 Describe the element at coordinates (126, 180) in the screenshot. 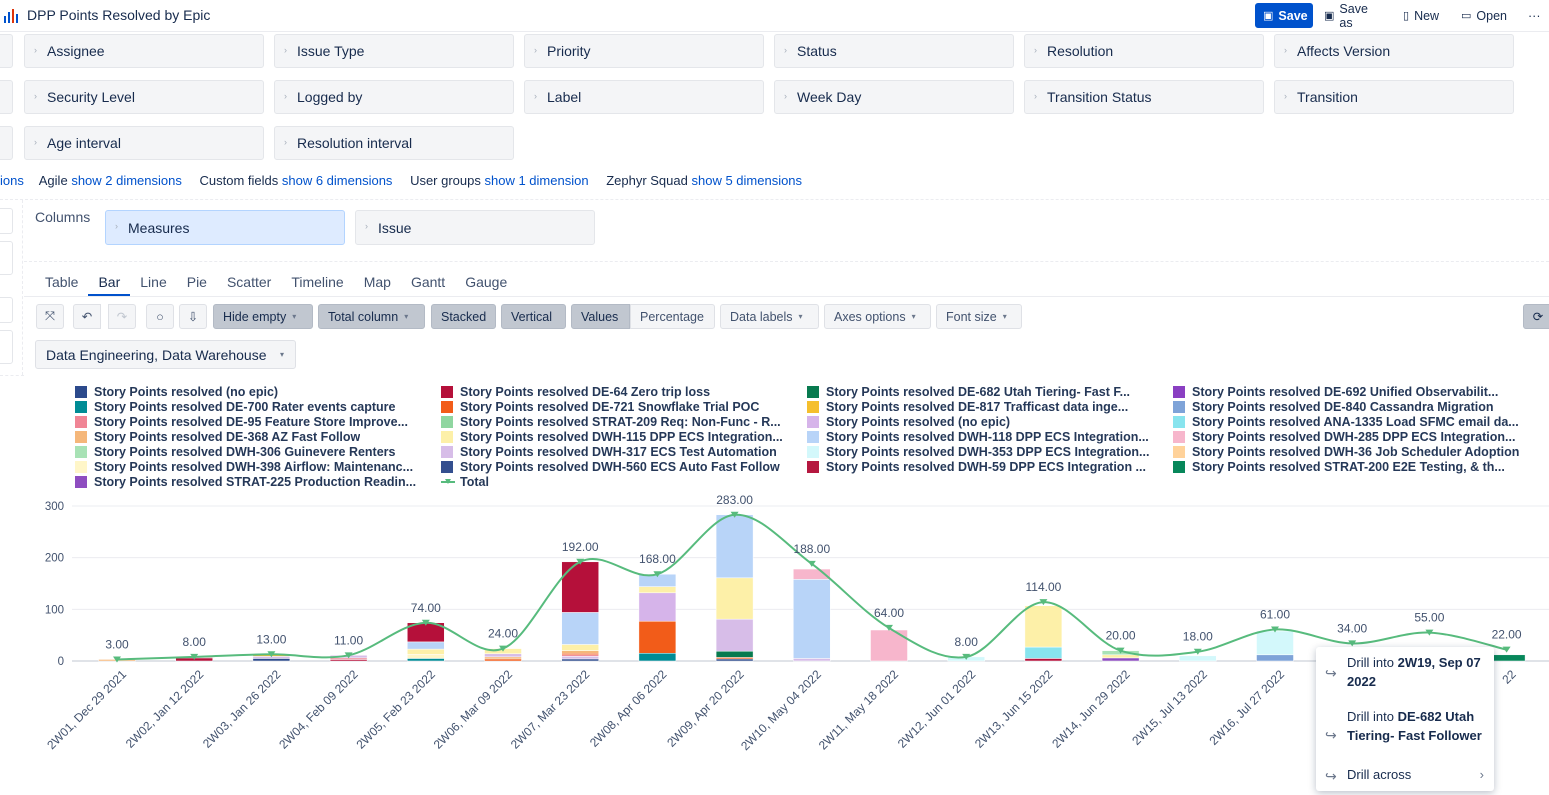

I see `agile-show-link: show 2 dimensions` at that location.